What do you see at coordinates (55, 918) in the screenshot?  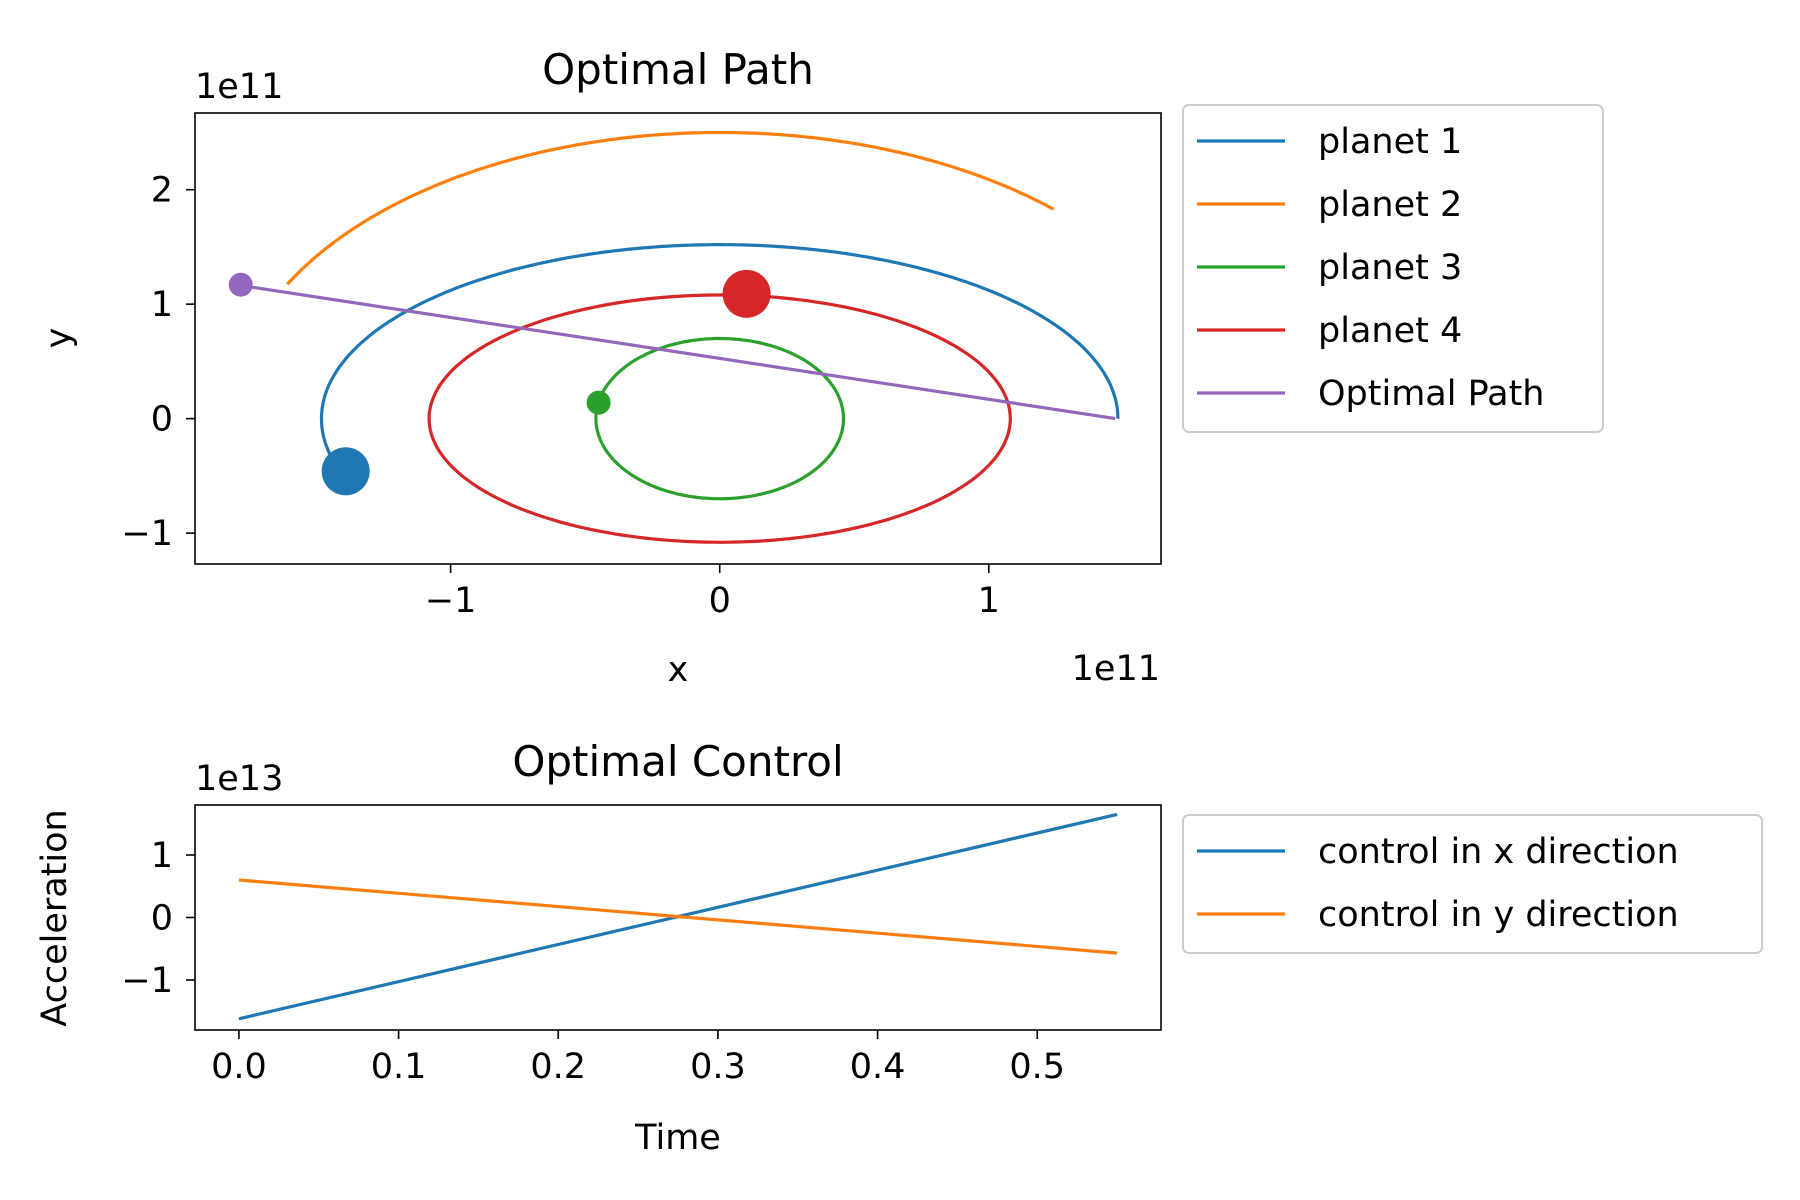 I see `y-axis-label: Acceleration` at bounding box center [55, 918].